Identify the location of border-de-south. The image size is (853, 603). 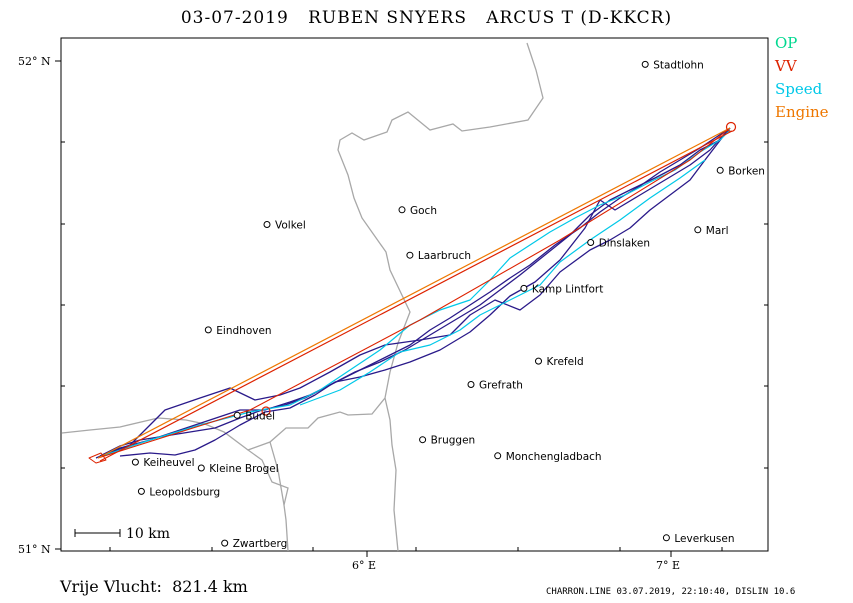
(391, 474).